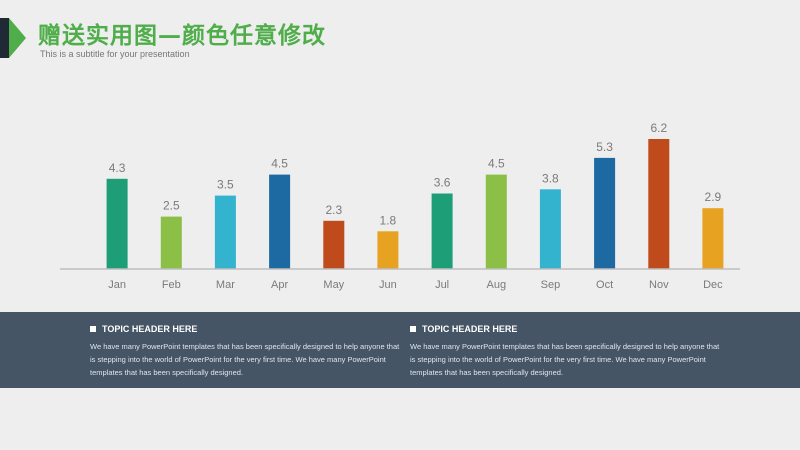 This screenshot has width=800, height=450. Describe the element at coordinates (496, 221) in the screenshot. I see `bar-aug` at that location.